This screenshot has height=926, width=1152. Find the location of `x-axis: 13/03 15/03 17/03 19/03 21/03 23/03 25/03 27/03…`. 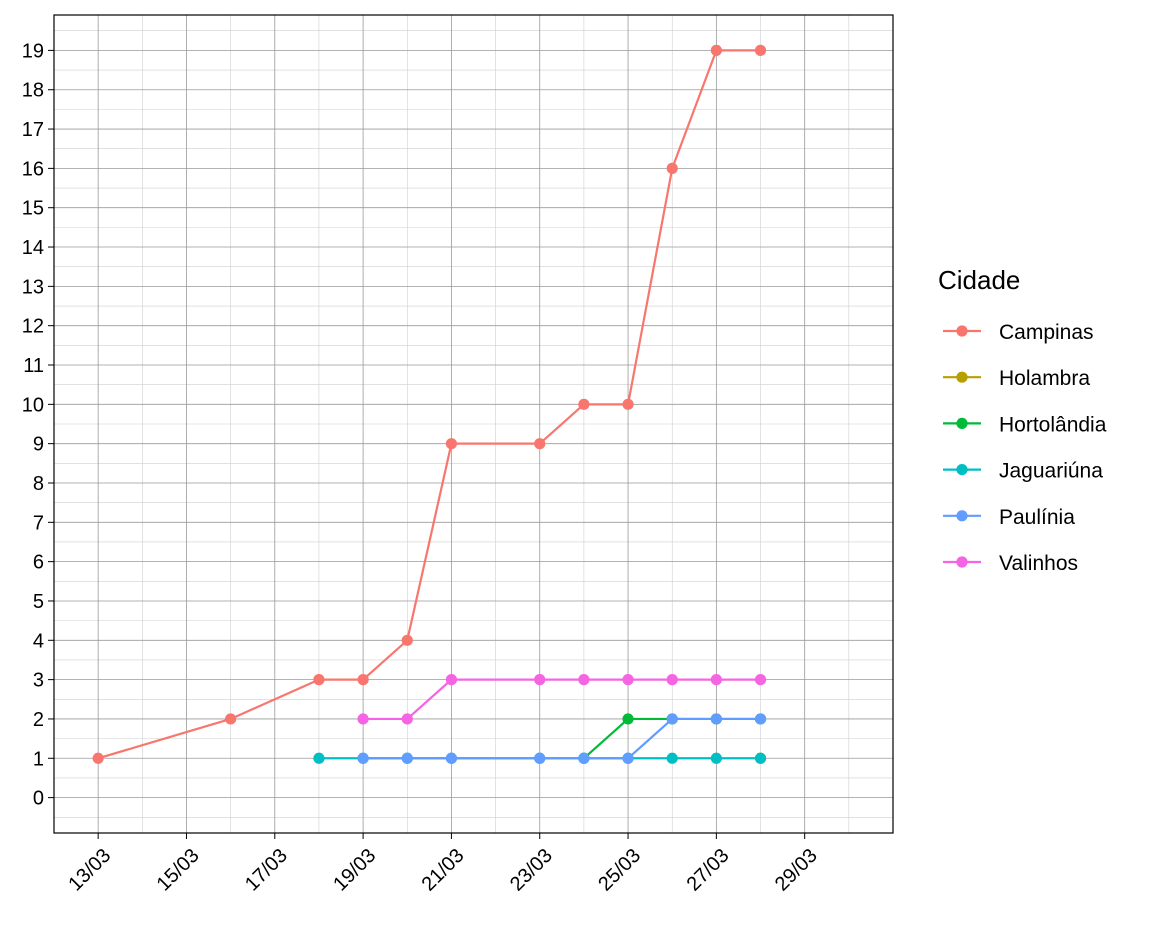

x-axis: 13/03 15/03 17/03 19/03 21/03 23/03 25/03 27/03… is located at coordinates (443, 864).